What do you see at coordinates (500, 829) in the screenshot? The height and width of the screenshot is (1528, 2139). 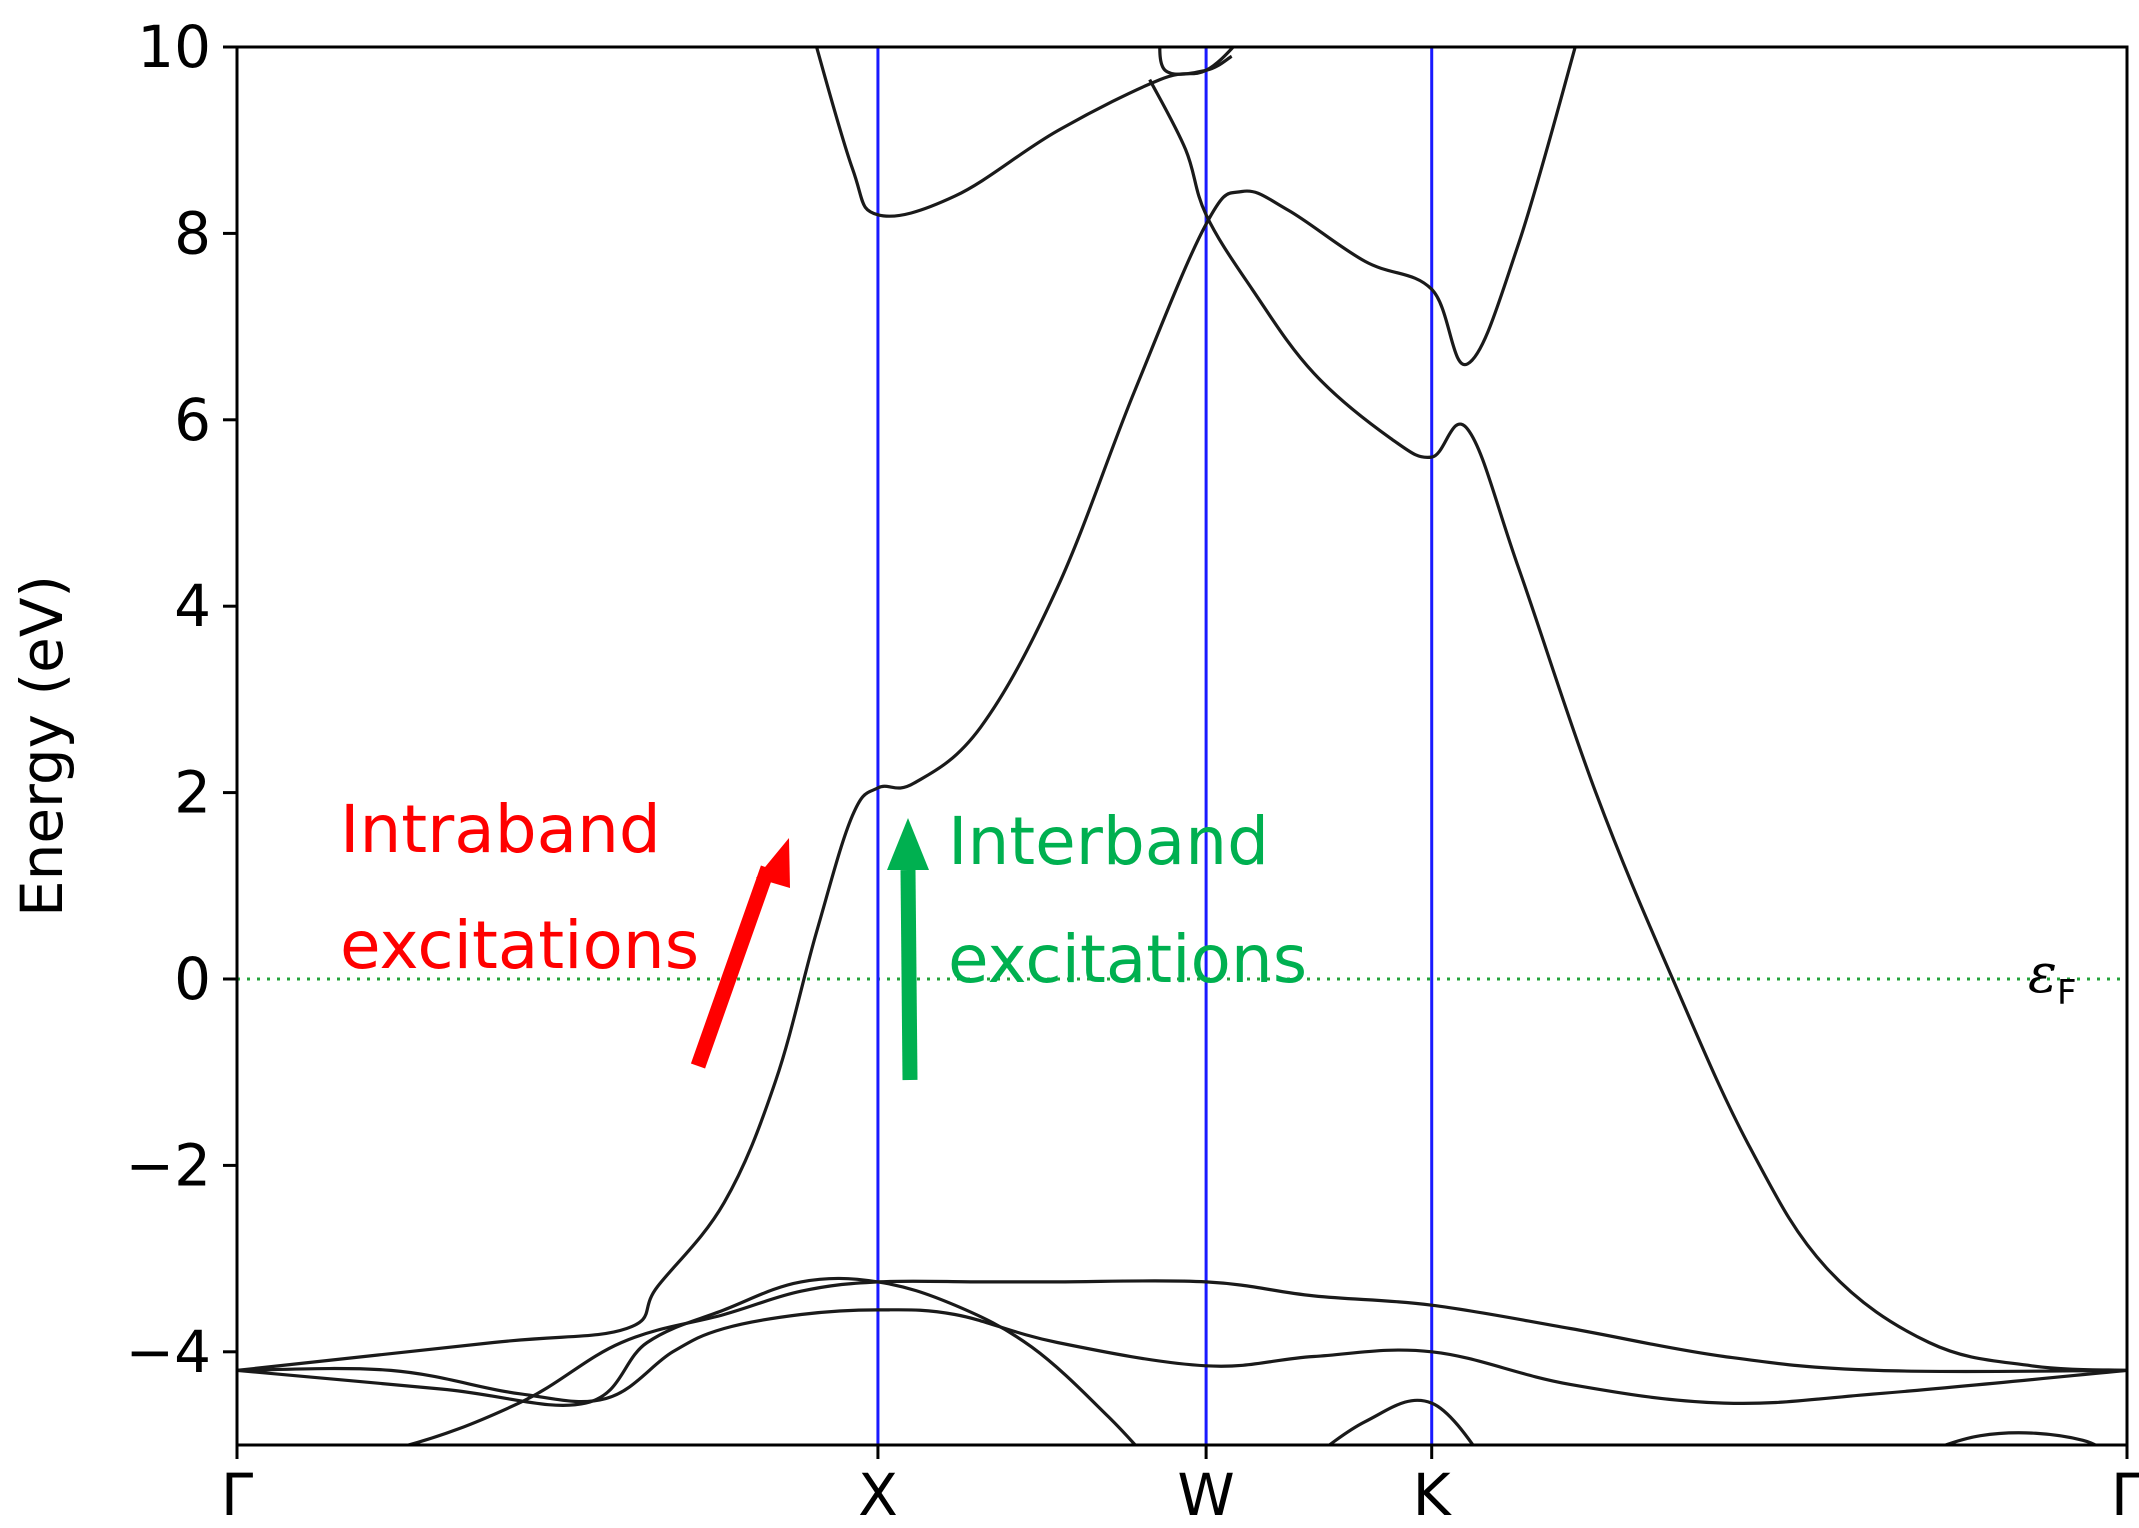 I see `intraband-line-1: Intraband` at bounding box center [500, 829].